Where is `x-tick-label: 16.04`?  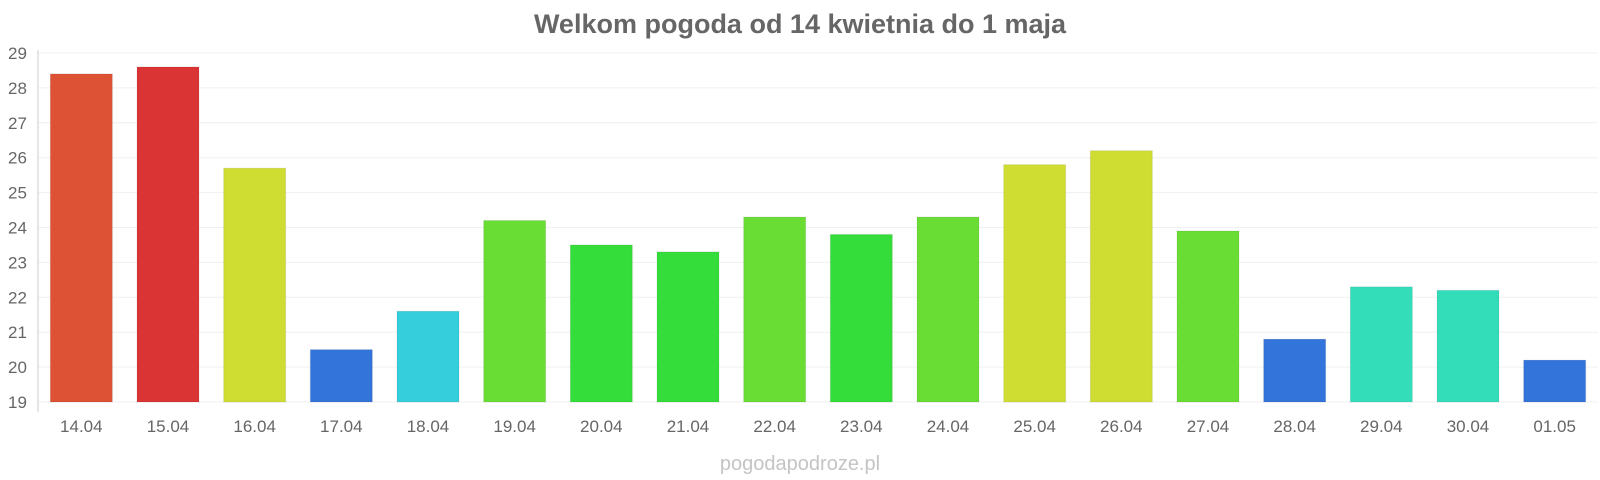
x-tick-label: 16.04 is located at coordinates (254, 426).